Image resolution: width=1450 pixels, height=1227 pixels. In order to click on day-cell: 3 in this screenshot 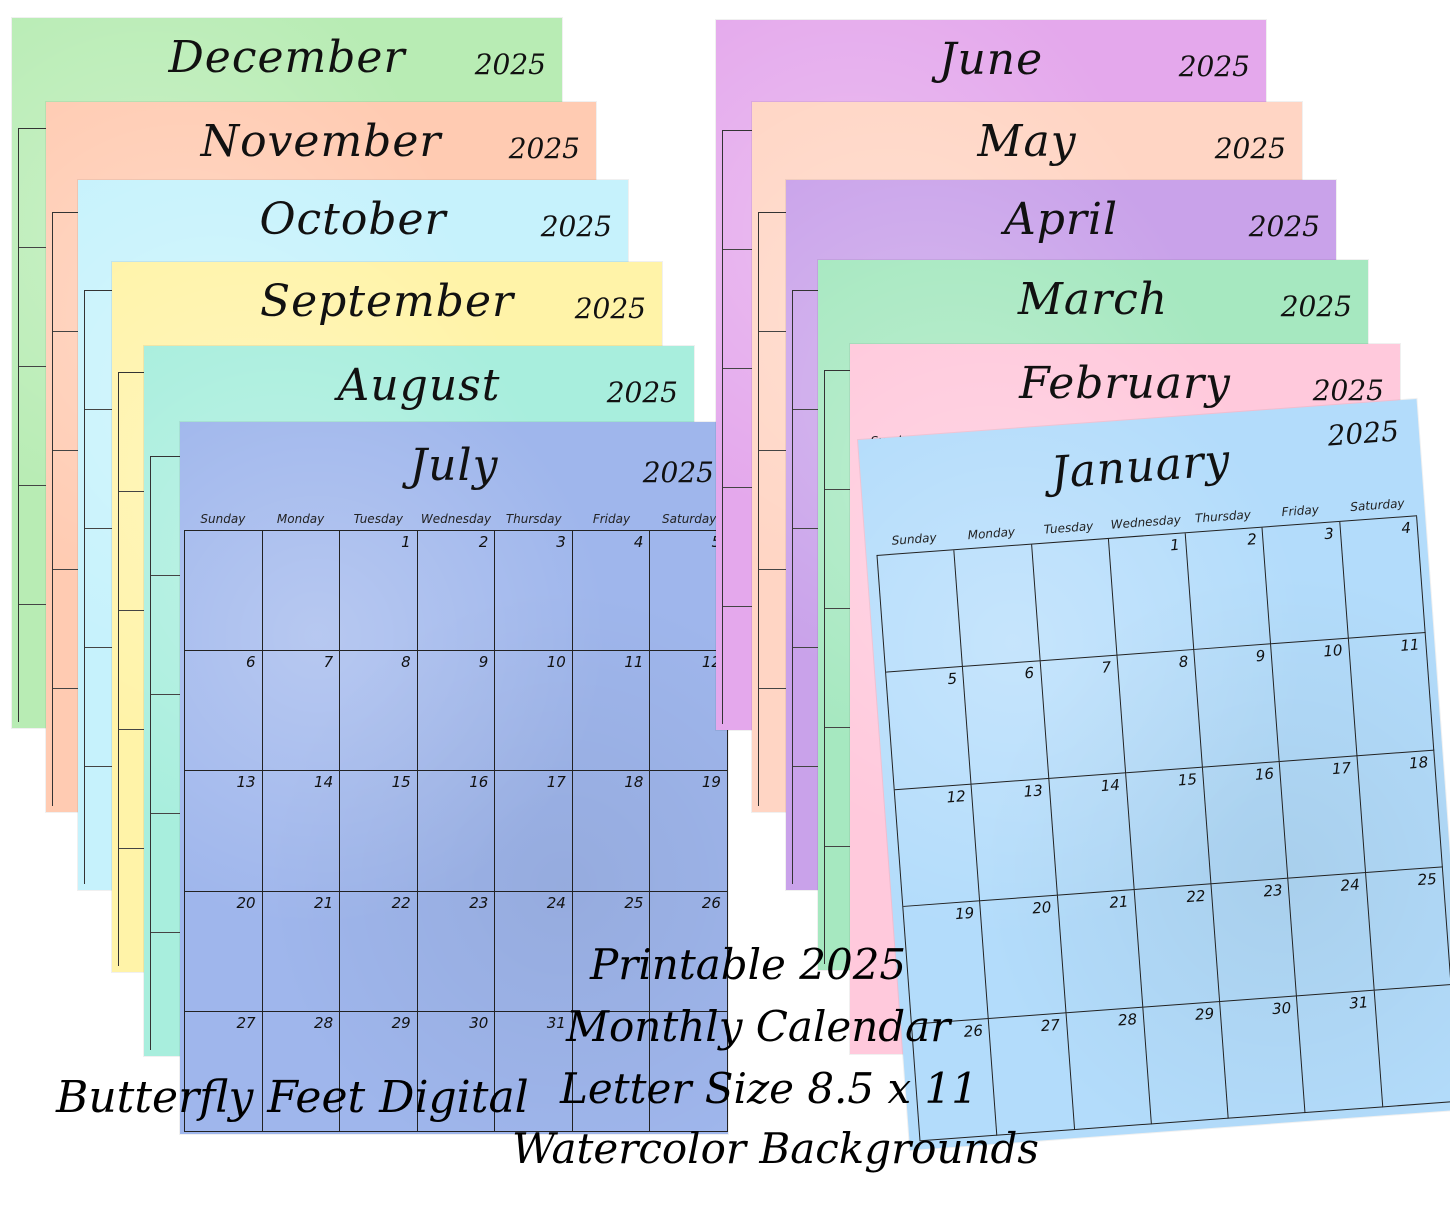, I will do `click(1305, 583)`.